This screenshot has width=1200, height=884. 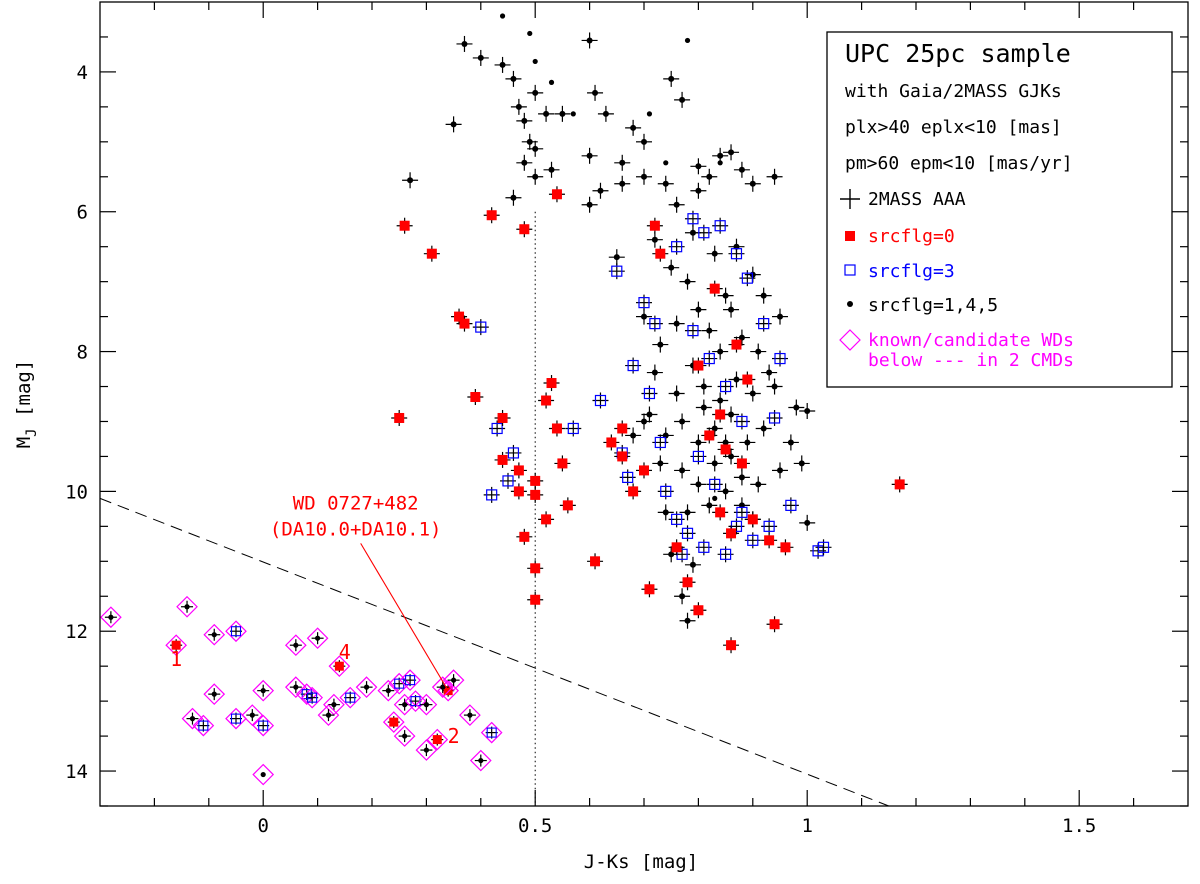 I want to click on legend-marker-dot, so click(x=850, y=304).